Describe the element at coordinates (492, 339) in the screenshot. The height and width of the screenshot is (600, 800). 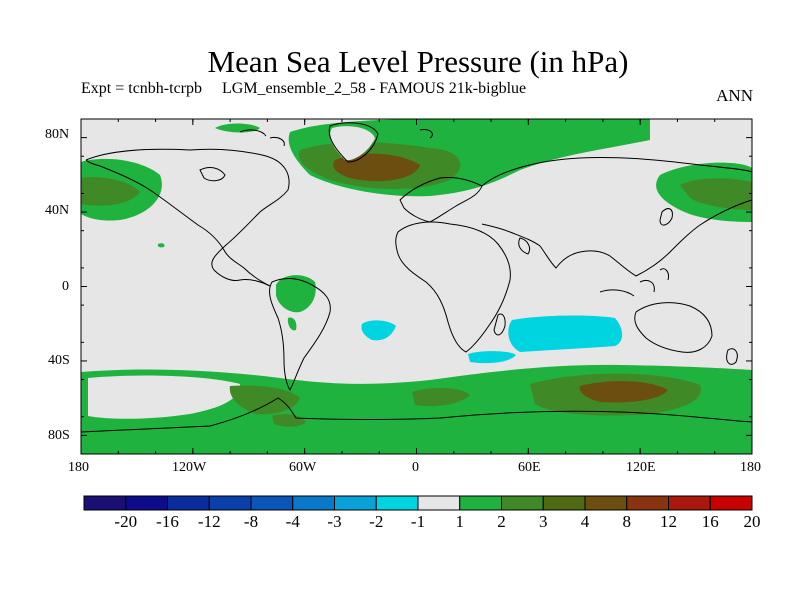
I see `negative-anomaly-regions` at that location.